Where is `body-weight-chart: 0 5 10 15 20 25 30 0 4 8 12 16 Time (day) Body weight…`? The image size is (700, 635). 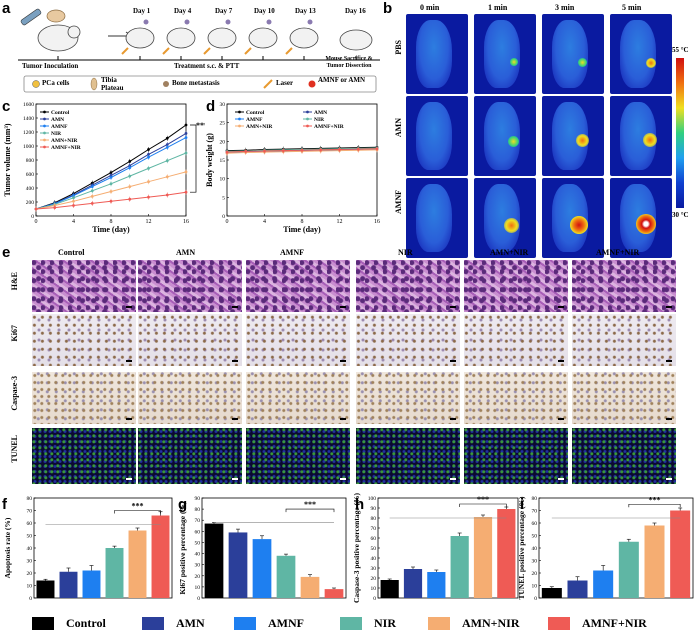
body-weight-chart: 0 5 10 15 20 25 30 0 4 8 12 16 Time (day) Body weight… is located at coordinates (292, 168).